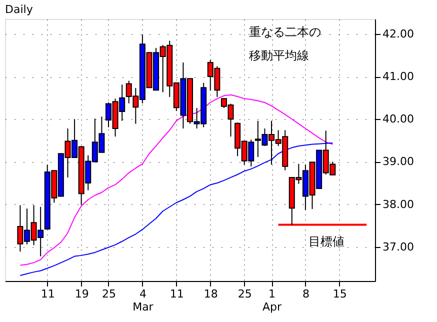 The height and width of the screenshot is (322, 437). Describe the element at coordinates (398, 77) in the screenshot. I see `y-tick-label: 41.00` at that location.